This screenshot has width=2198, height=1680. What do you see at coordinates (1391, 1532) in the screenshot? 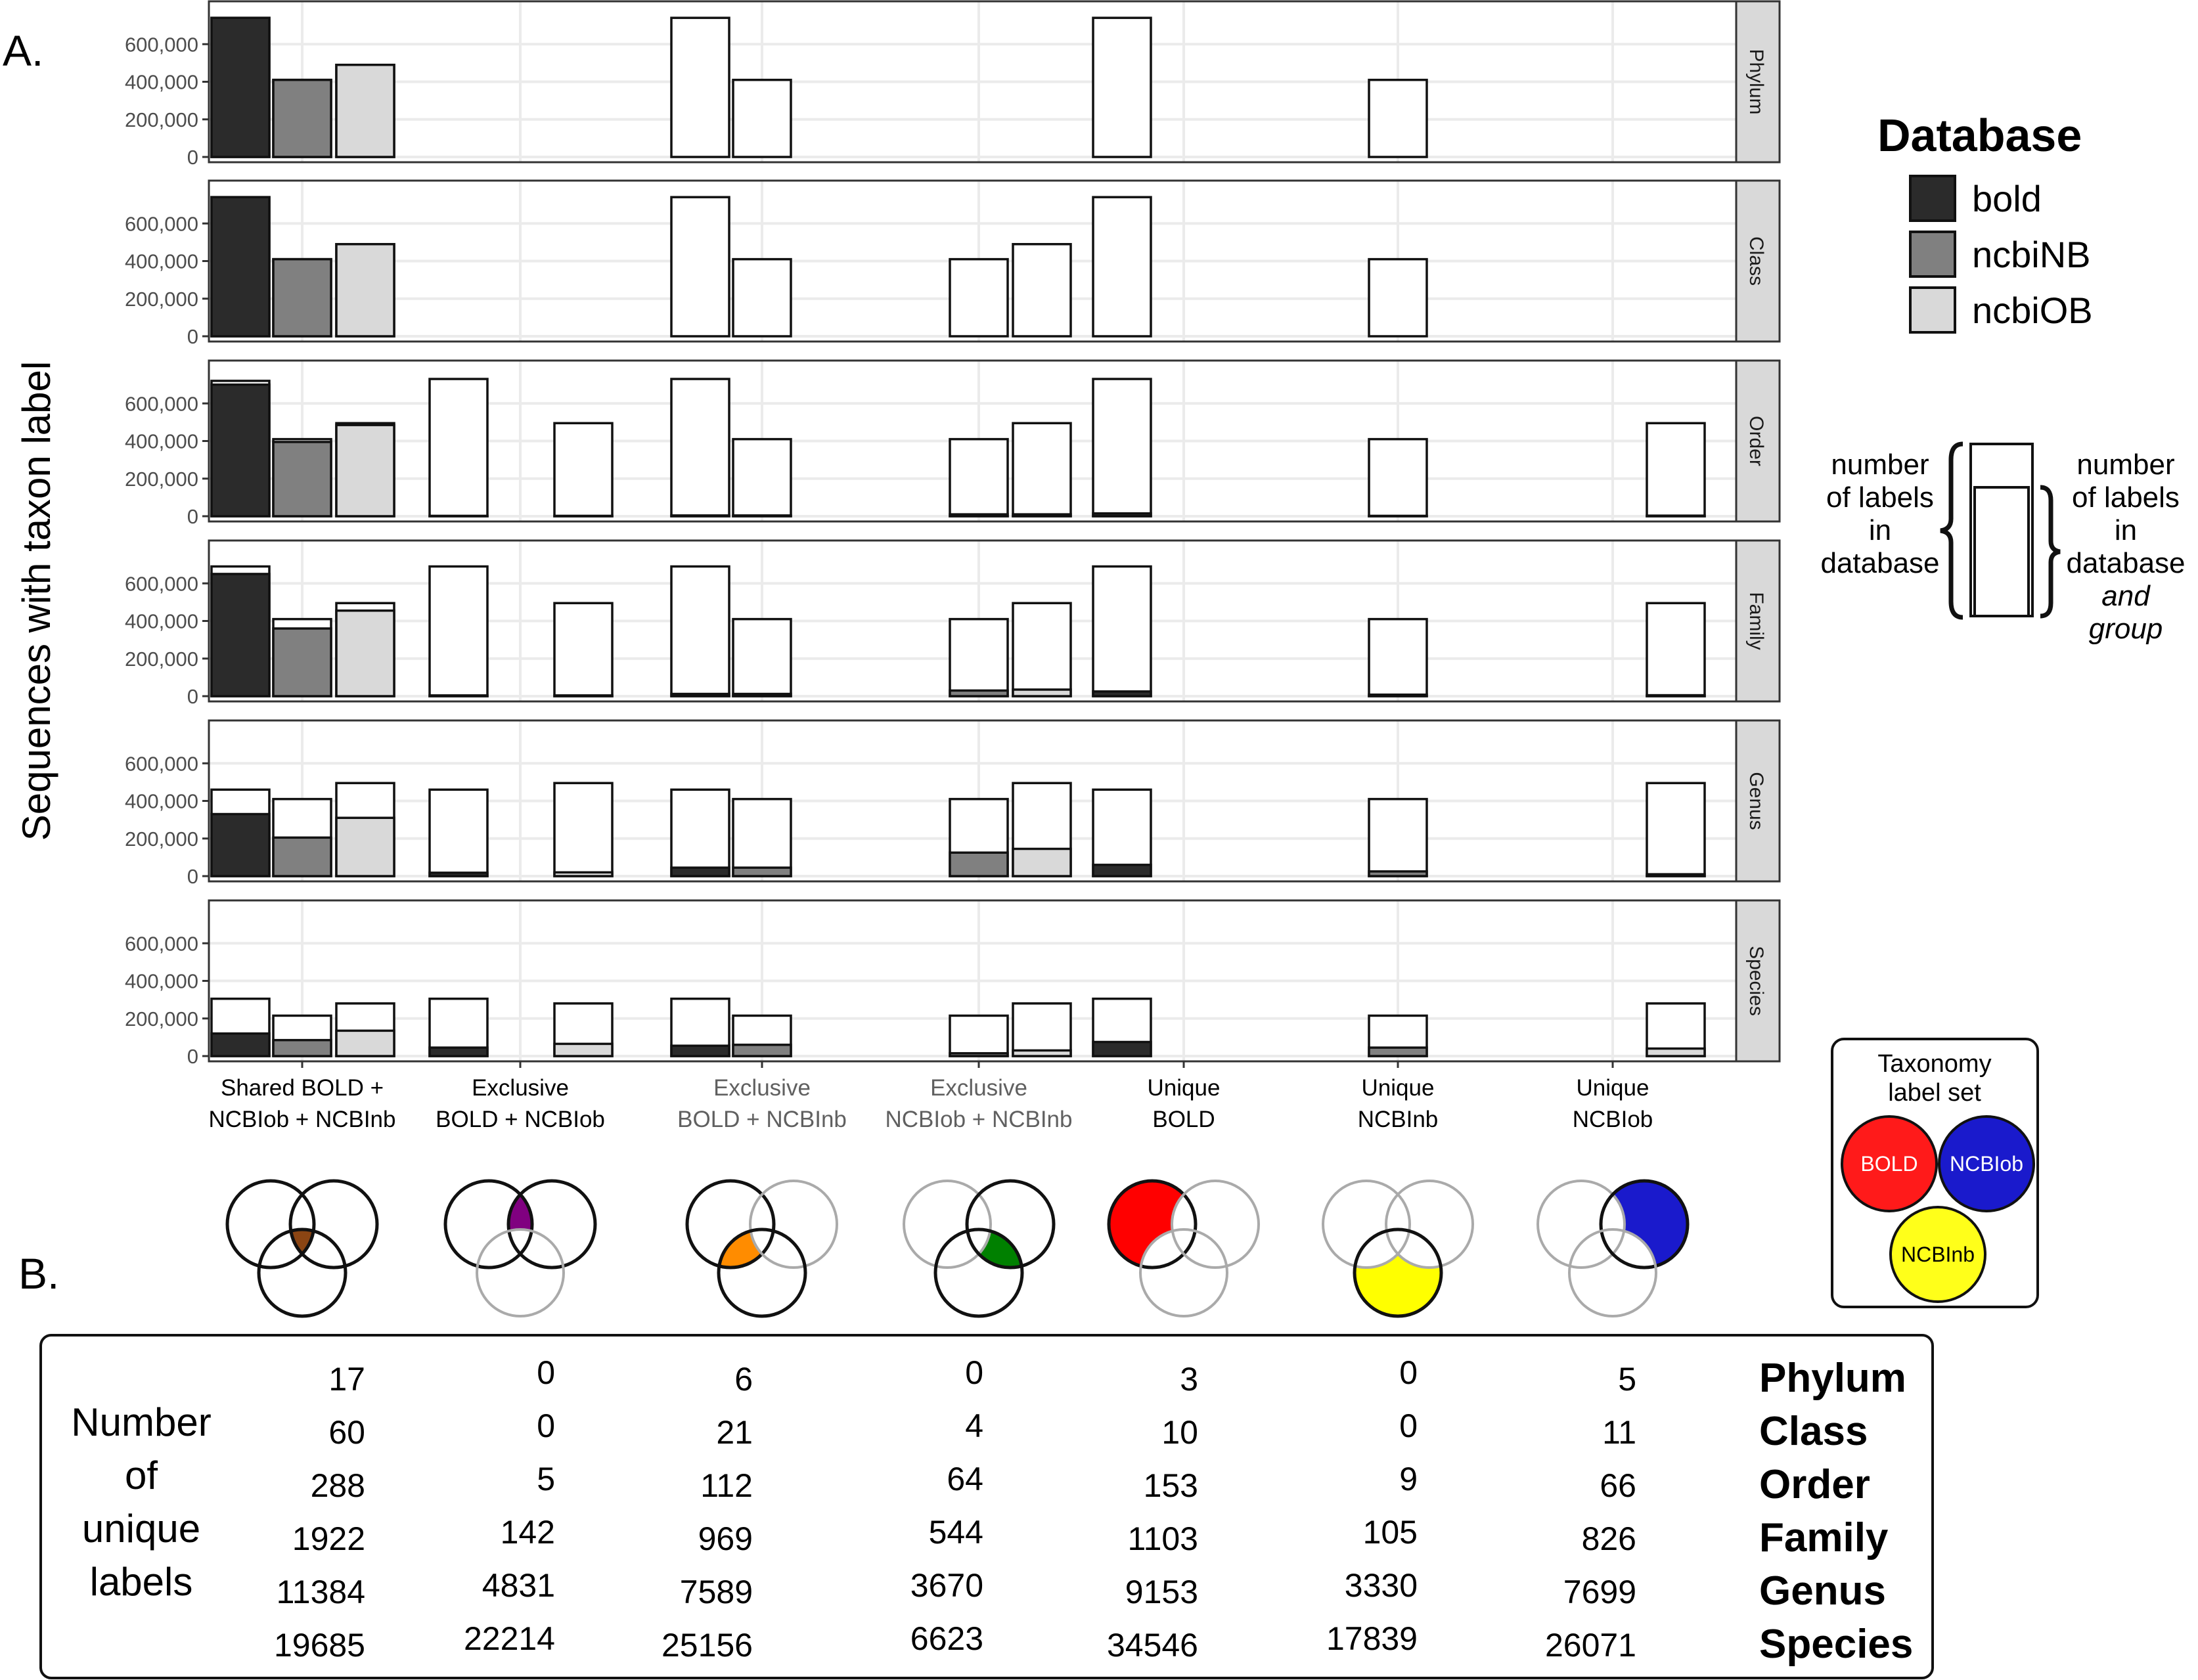
I see `table-cell: 105` at bounding box center [1391, 1532].